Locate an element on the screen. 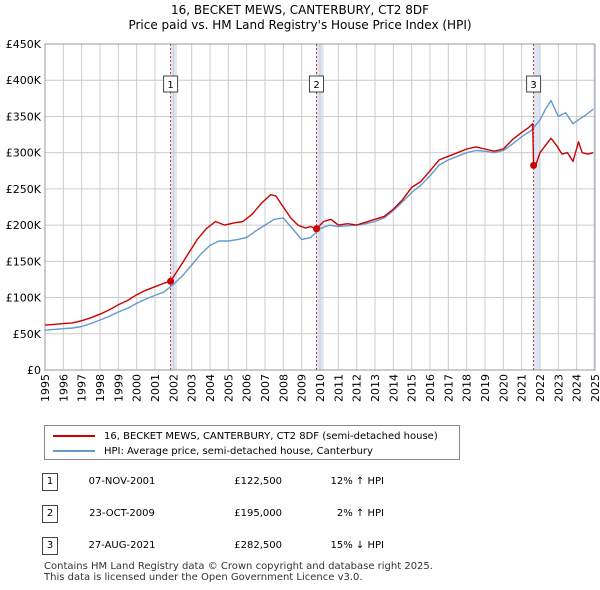 The height and width of the screenshot is (590, 600). x-tick-label: 1995 is located at coordinates (45, 388).